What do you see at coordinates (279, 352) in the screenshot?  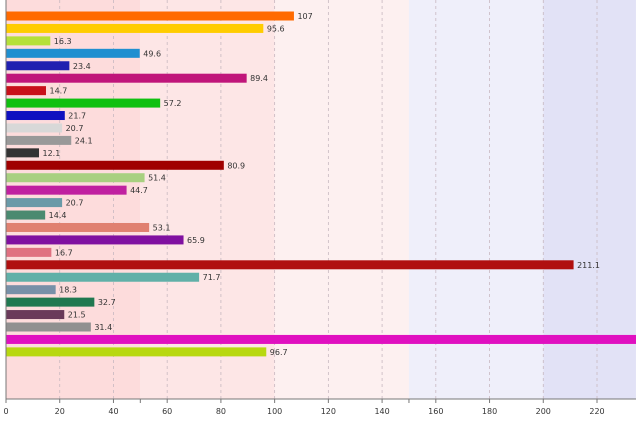 I see `bar-value-label: 96.7` at bounding box center [279, 352].